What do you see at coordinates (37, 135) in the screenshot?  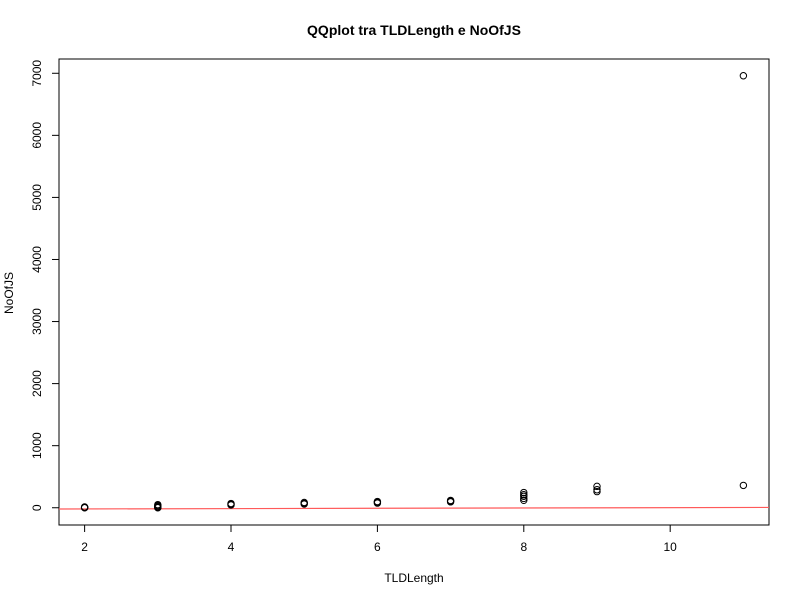 I see `y-tick-label: 6000` at bounding box center [37, 135].